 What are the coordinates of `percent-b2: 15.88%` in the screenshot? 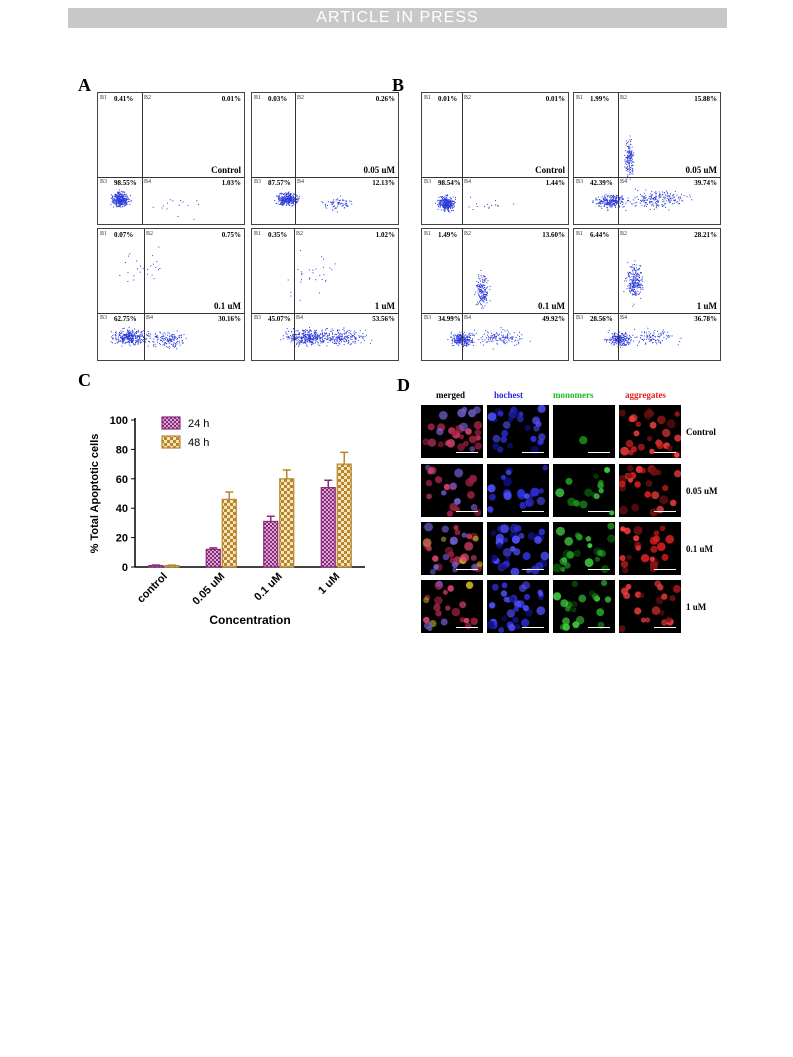 It's located at (705, 99).